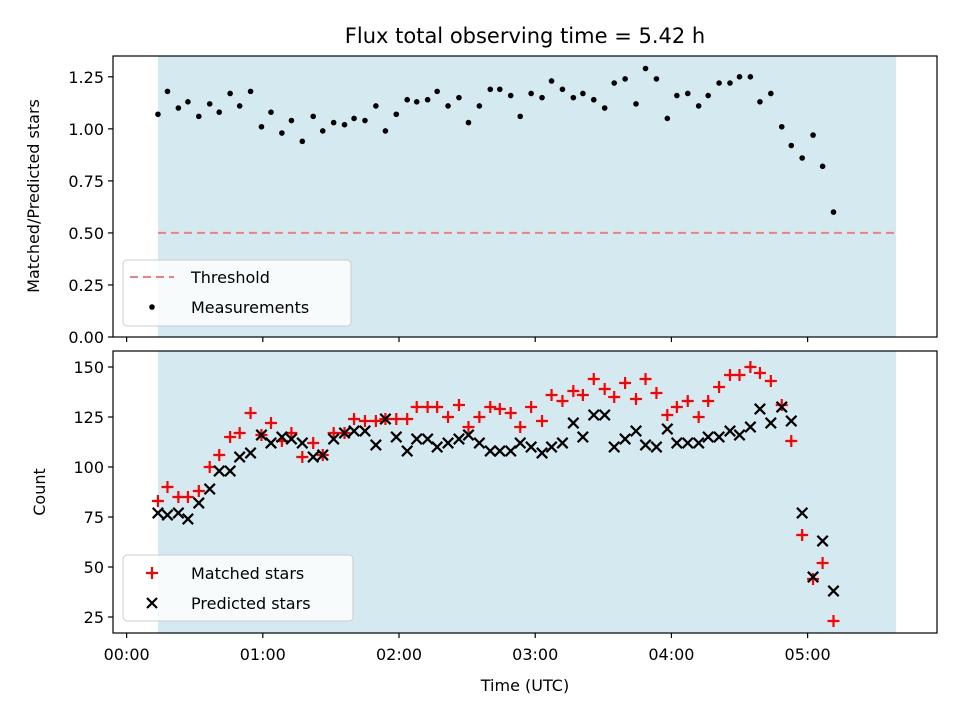 The image size is (960, 720). What do you see at coordinates (496, 140) in the screenshot?
I see `measurement-points` at bounding box center [496, 140].